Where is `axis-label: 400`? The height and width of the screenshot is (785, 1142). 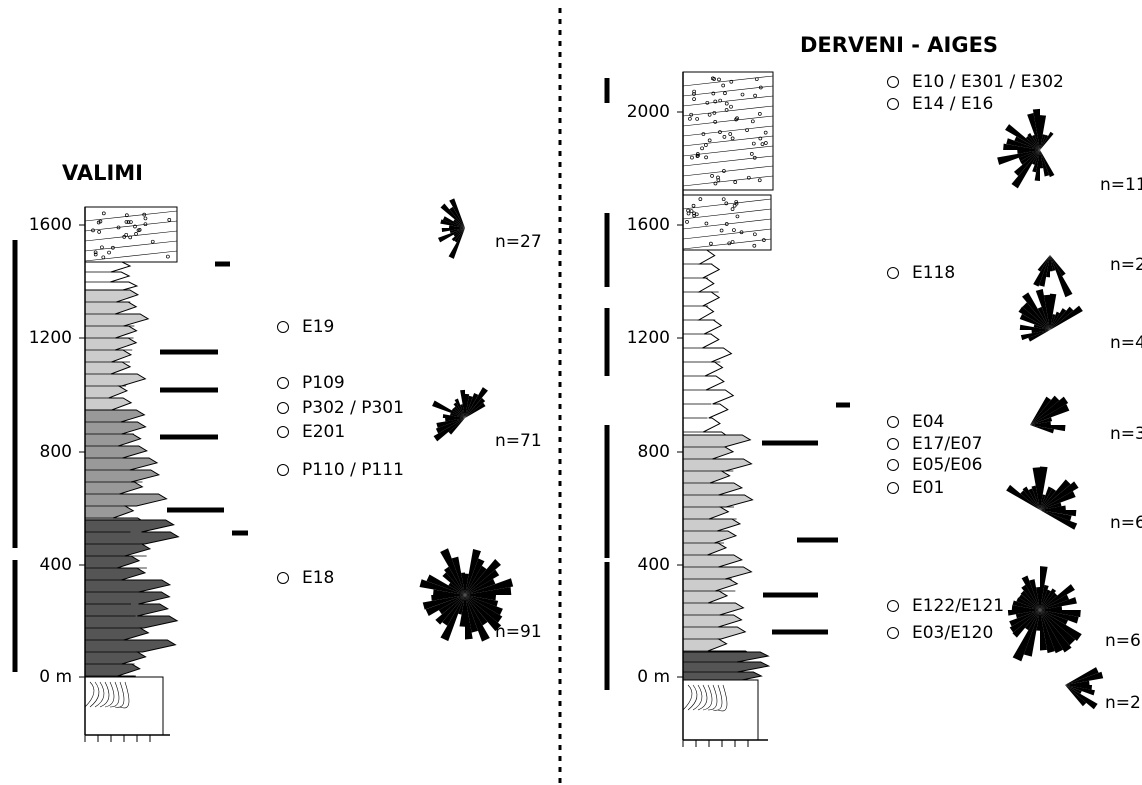
axis-label: 400 is located at coordinates (56, 565).